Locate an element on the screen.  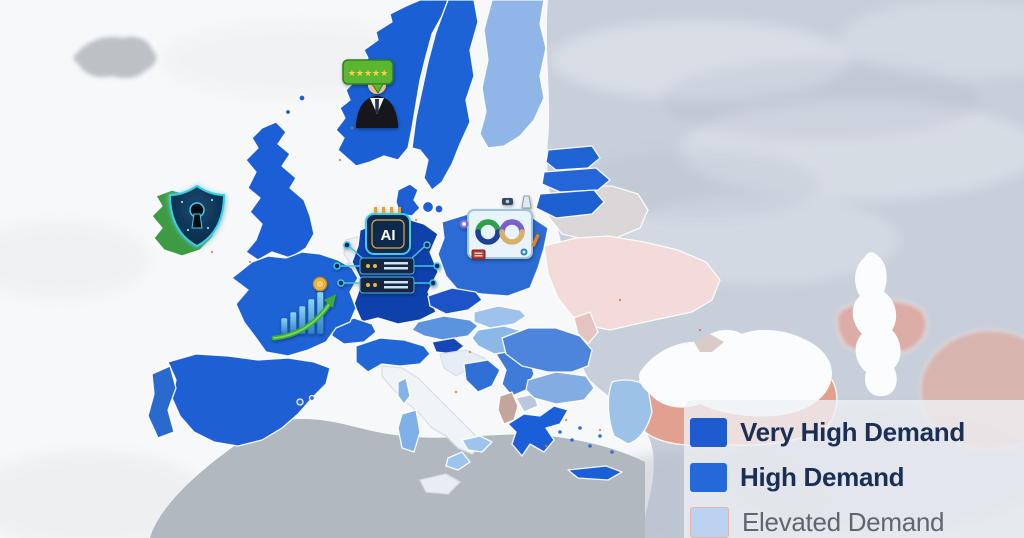
region-finland is located at coordinates (513, 74).